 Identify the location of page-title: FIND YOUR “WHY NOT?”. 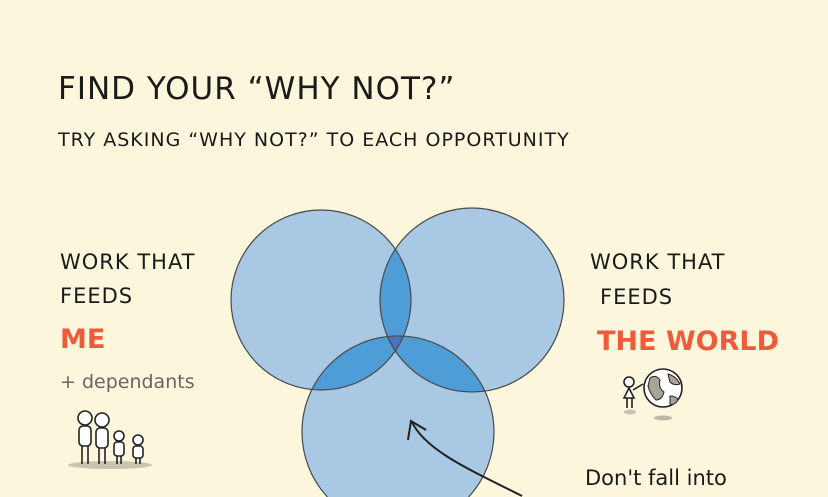
(257, 89).